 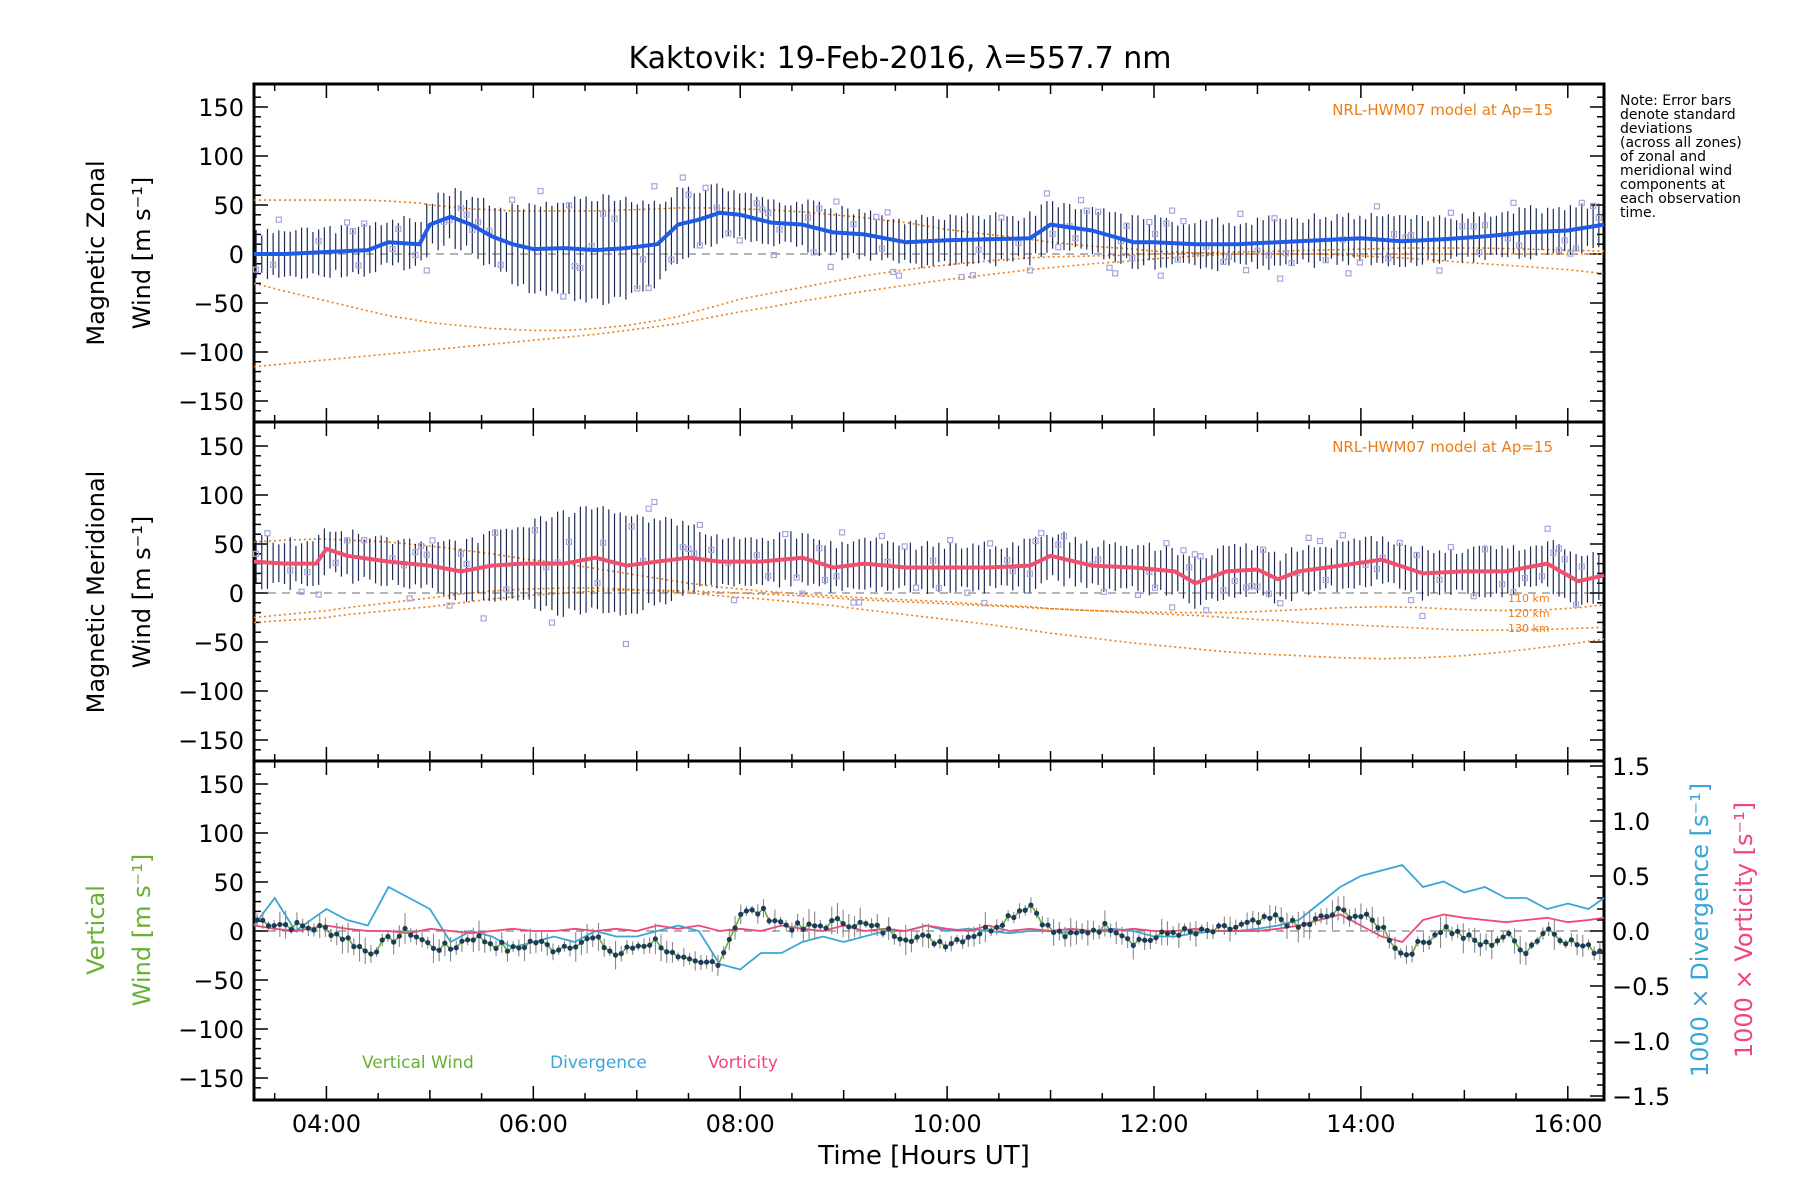 I want to click on vertical-ylabel-1: Vertical, so click(x=96, y=930).